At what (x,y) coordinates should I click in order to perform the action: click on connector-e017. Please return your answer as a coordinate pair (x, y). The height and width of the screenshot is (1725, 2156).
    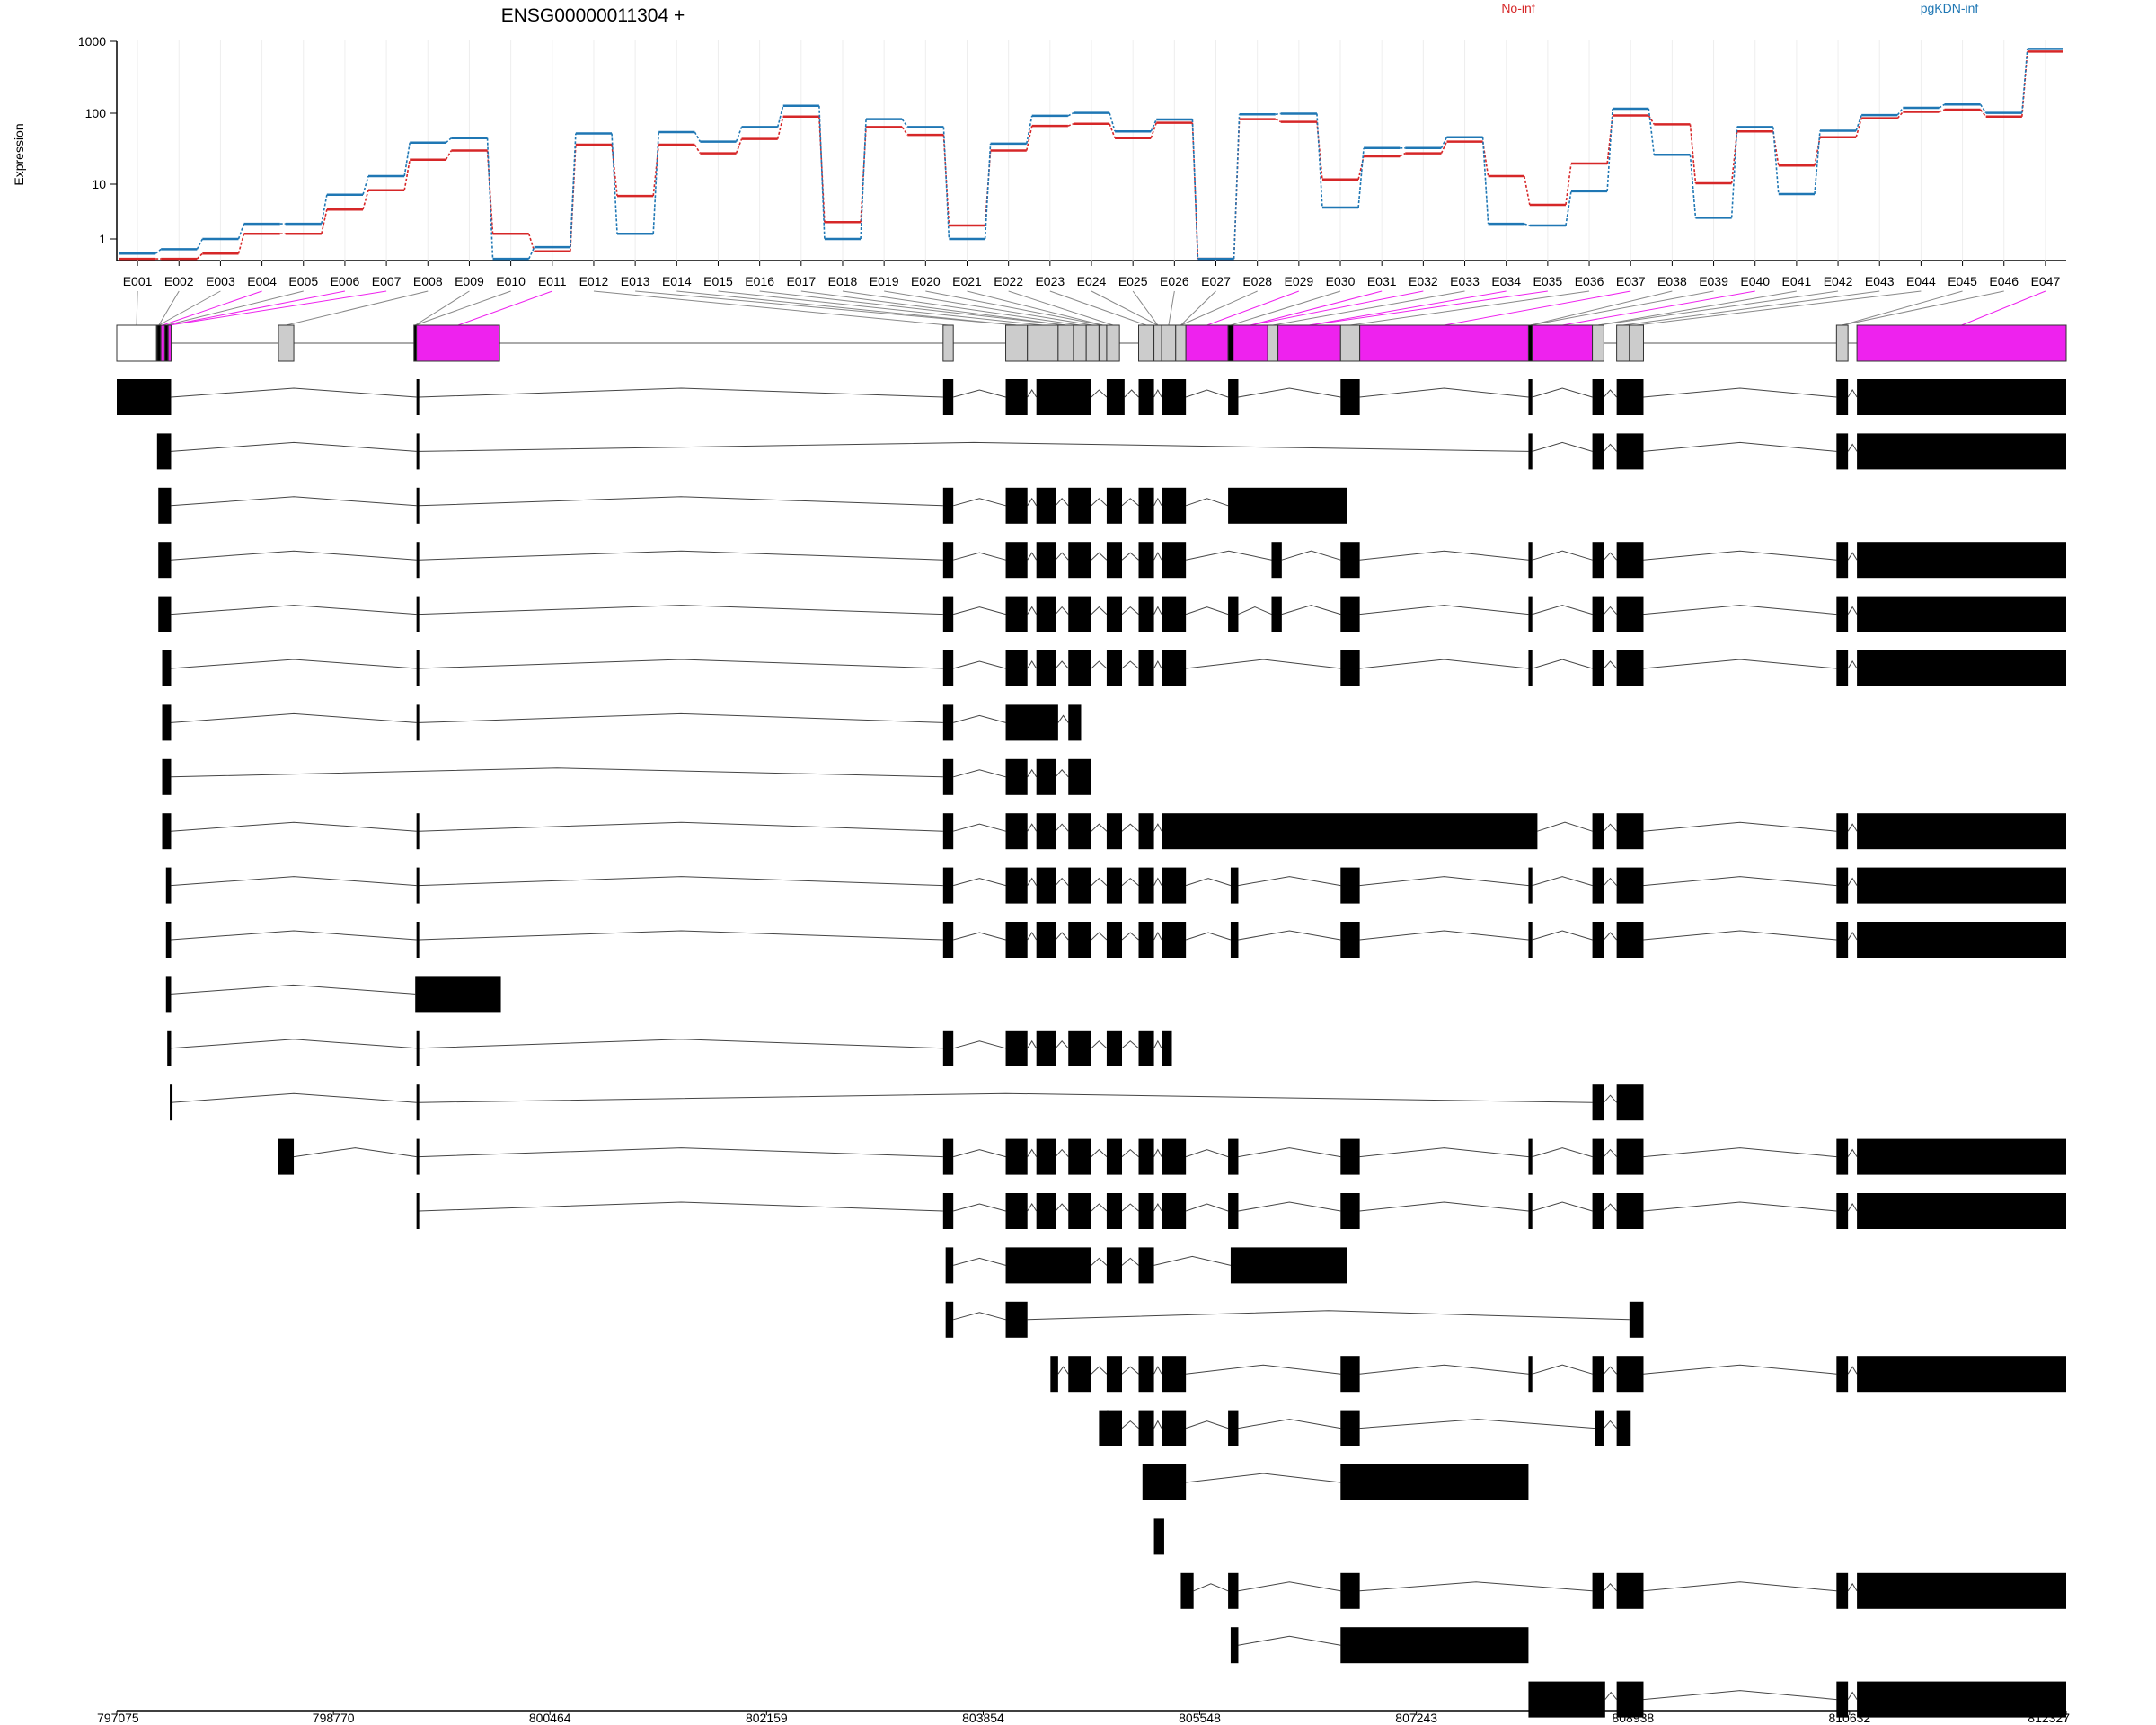
    Looking at the image, I should click on (933, 308).